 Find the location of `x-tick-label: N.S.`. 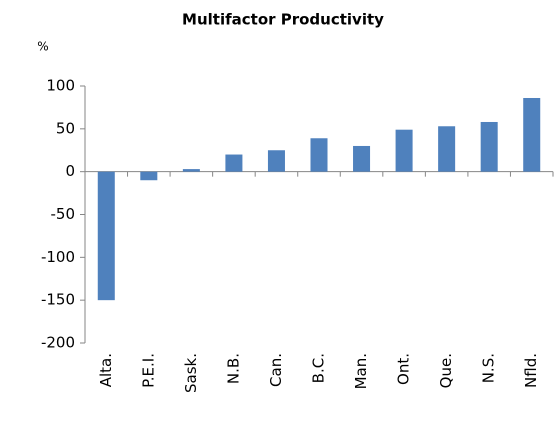

x-tick-label: N.S. is located at coordinates (489, 368).